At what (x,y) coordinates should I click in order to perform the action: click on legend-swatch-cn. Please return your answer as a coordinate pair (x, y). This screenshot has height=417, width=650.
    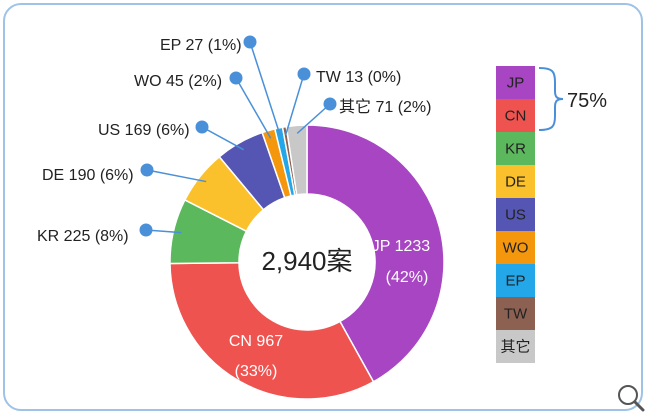
    Looking at the image, I should click on (515, 115).